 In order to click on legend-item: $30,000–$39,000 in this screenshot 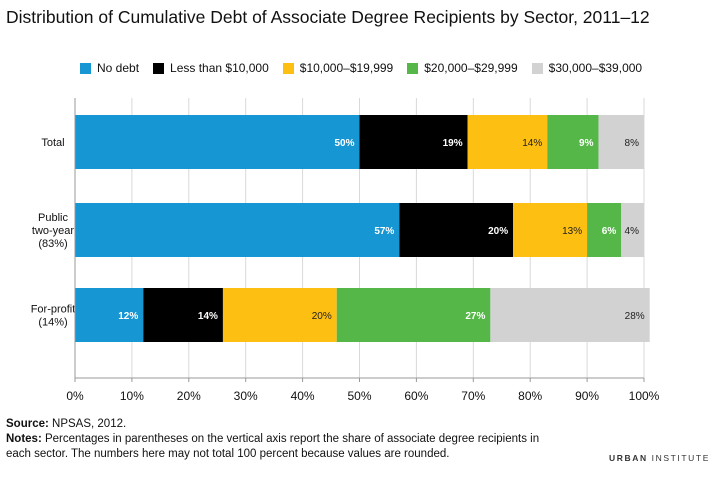, I will do `click(587, 68)`.